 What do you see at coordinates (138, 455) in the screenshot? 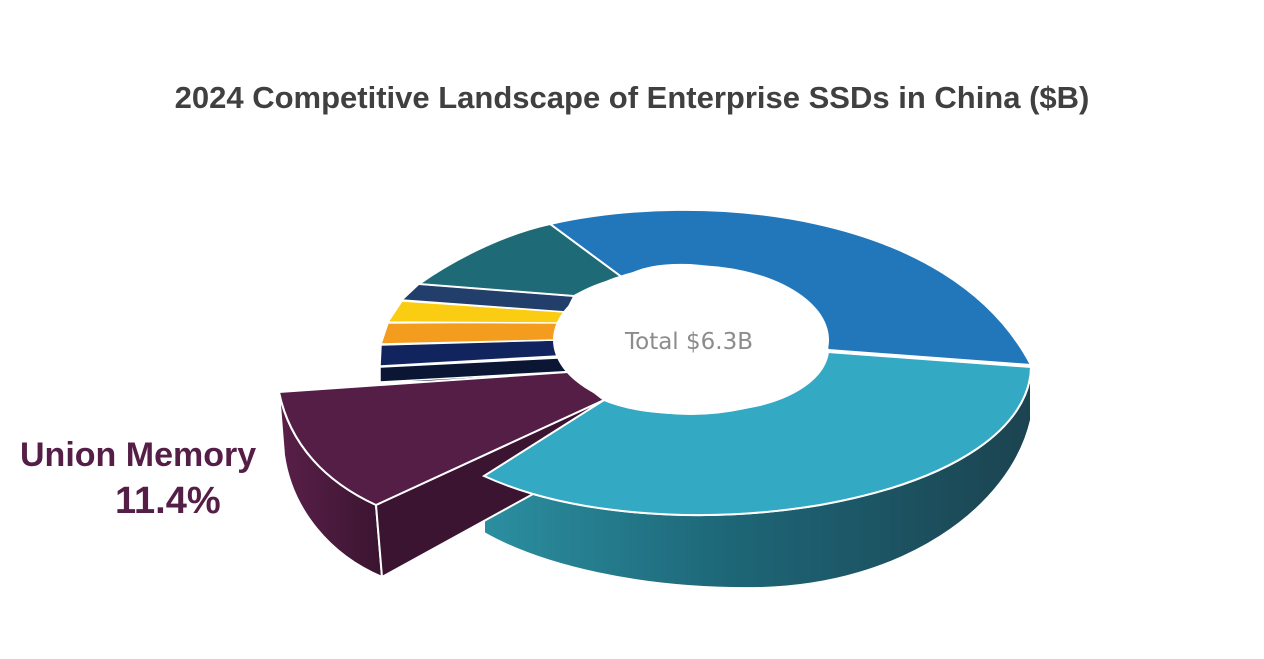
I see `callout-union-memory-name: Union Memory` at bounding box center [138, 455].